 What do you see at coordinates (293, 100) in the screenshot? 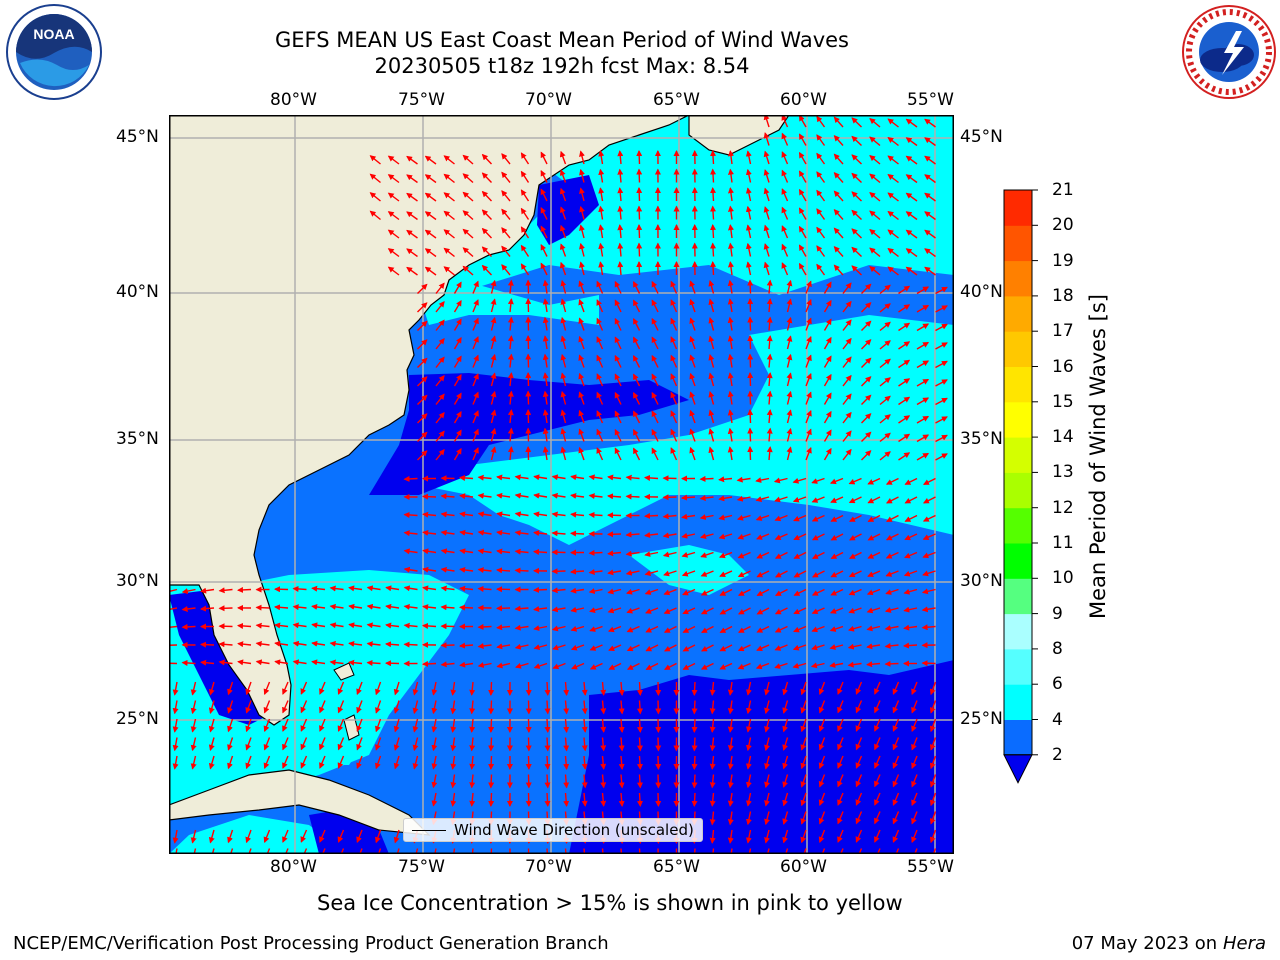
I see `lon-label-top-80w: 80°W` at bounding box center [293, 100].